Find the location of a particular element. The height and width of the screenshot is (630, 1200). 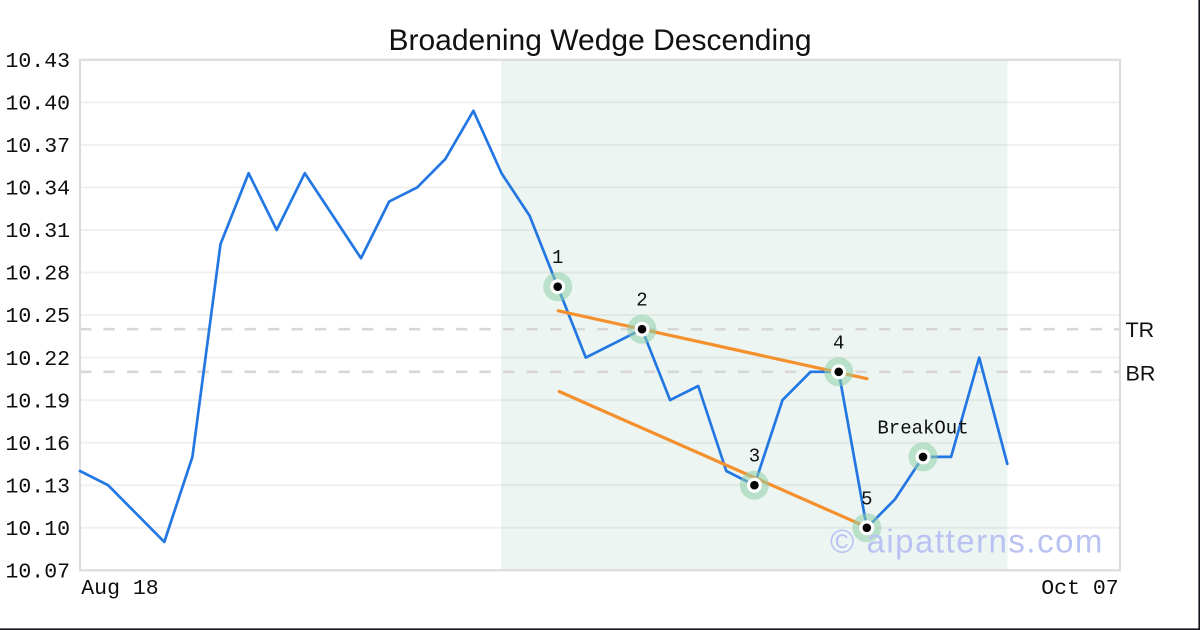

svg-text: 10.34 is located at coordinates (37, 190).